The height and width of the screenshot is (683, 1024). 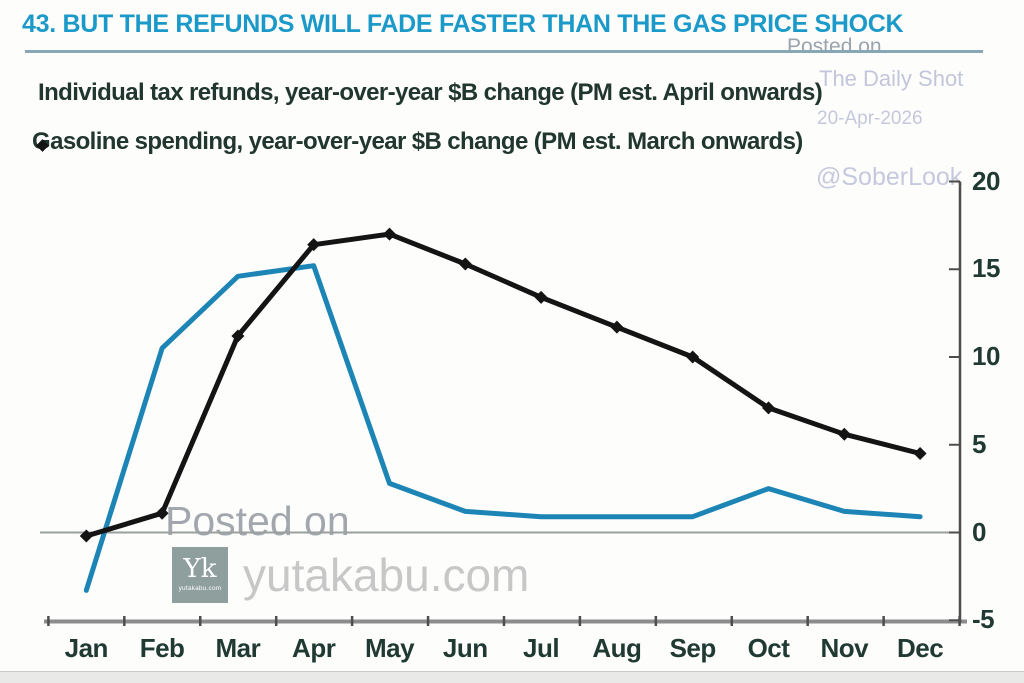 What do you see at coordinates (314, 648) in the screenshot?
I see `x-tick-label-apr: Apr` at bounding box center [314, 648].